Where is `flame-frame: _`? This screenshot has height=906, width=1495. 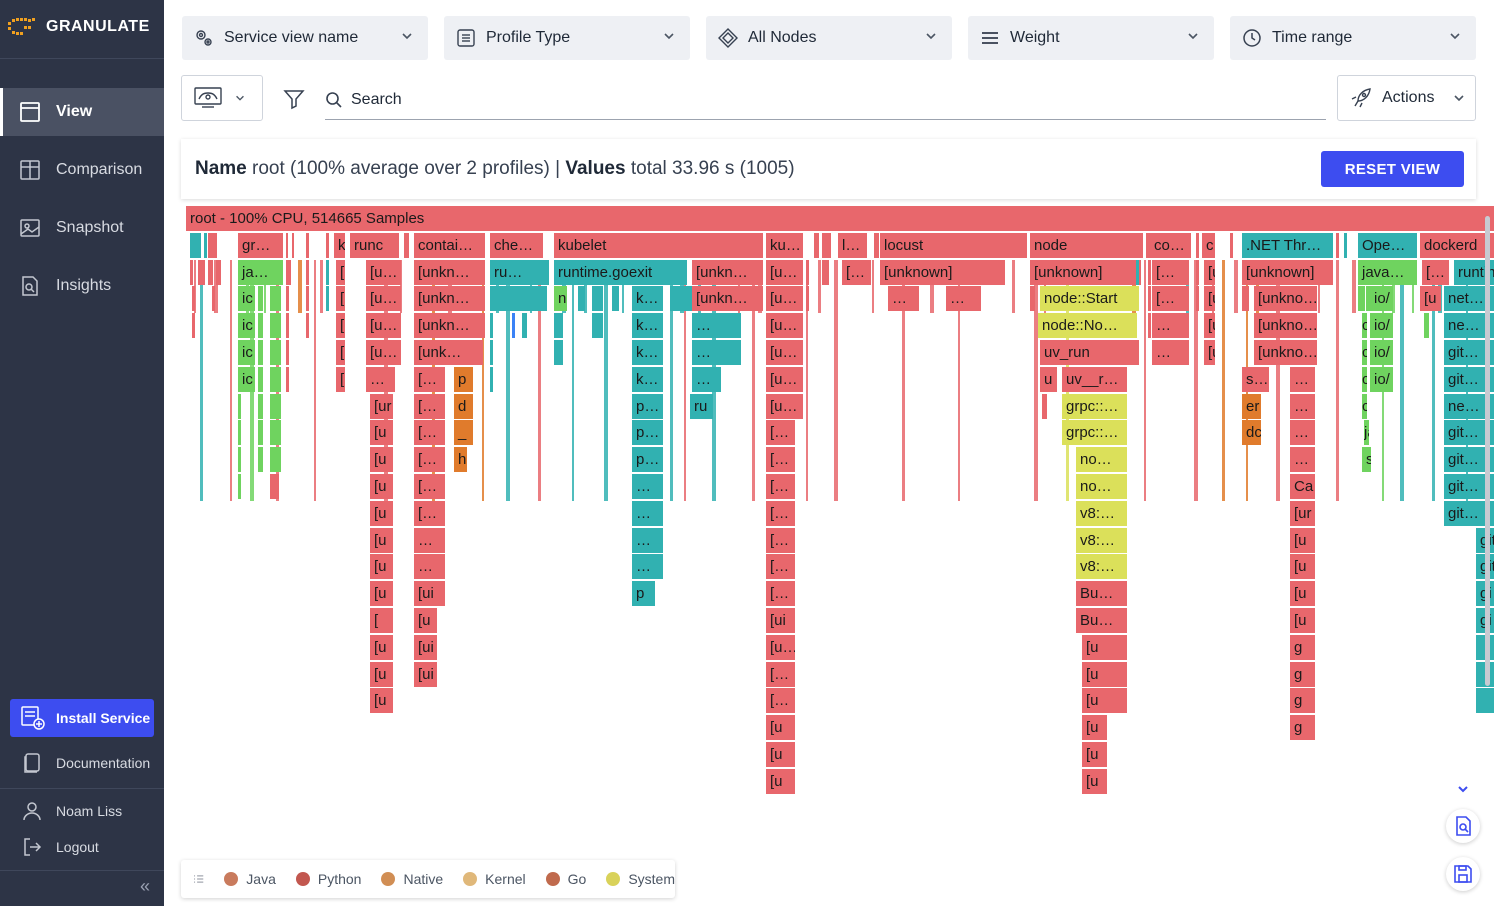
flame-frame: _ is located at coordinates (463, 433).